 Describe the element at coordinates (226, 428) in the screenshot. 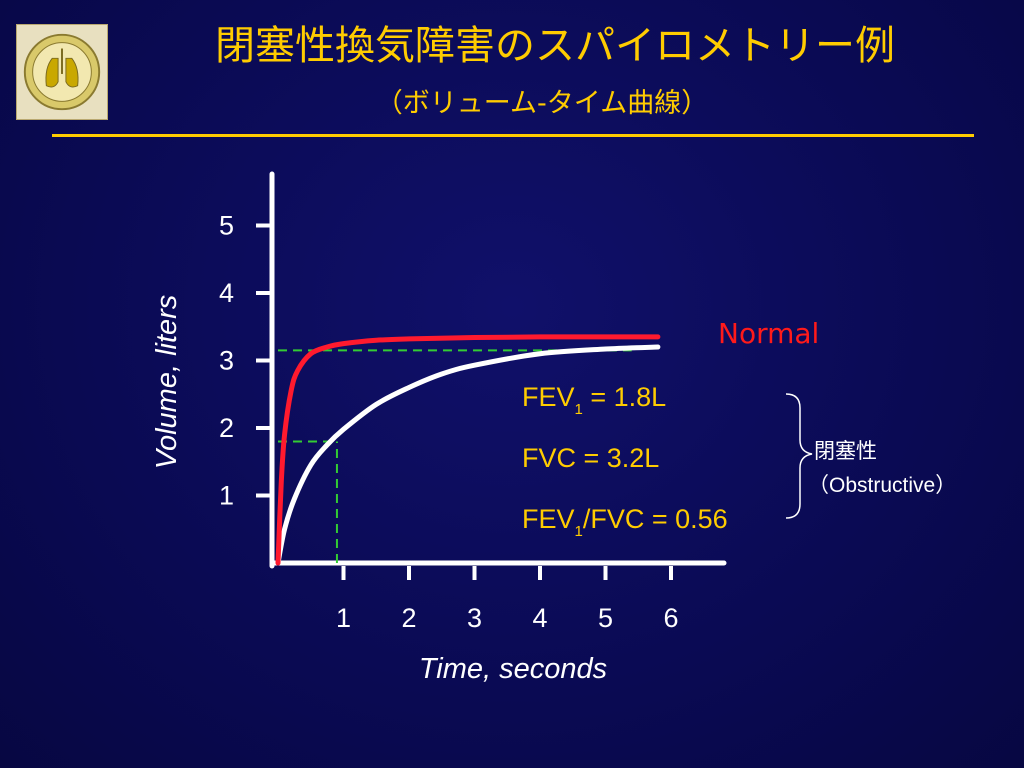

I see `y-tick-label: 2` at that location.